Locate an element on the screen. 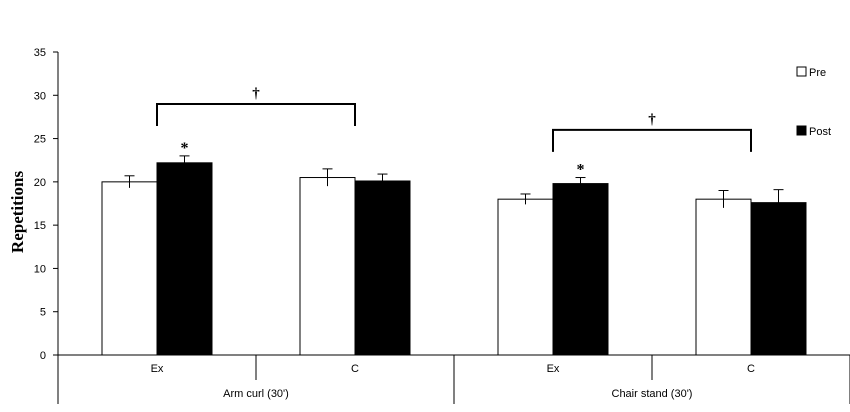 Image resolution: width=850 pixels, height=412 pixels. y-axis-label: Repetitions is located at coordinates (17, 212).